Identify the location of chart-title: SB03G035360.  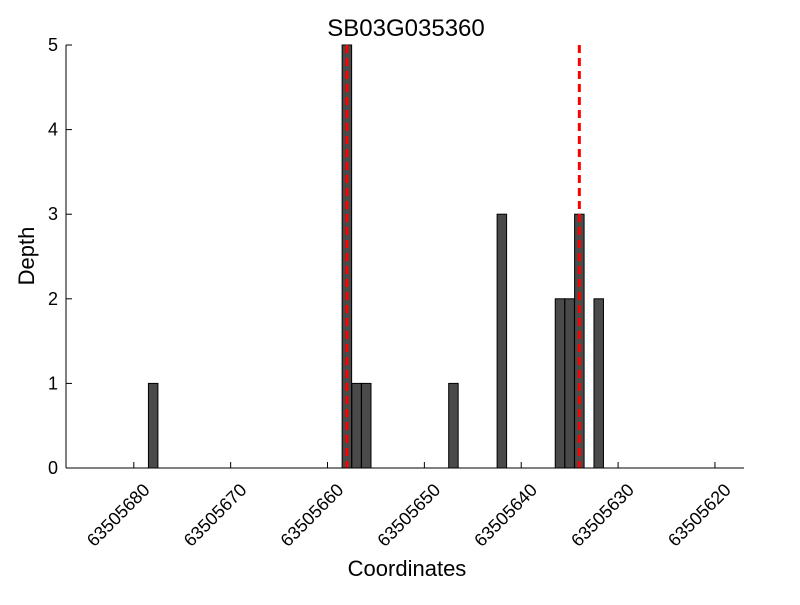
(405, 28).